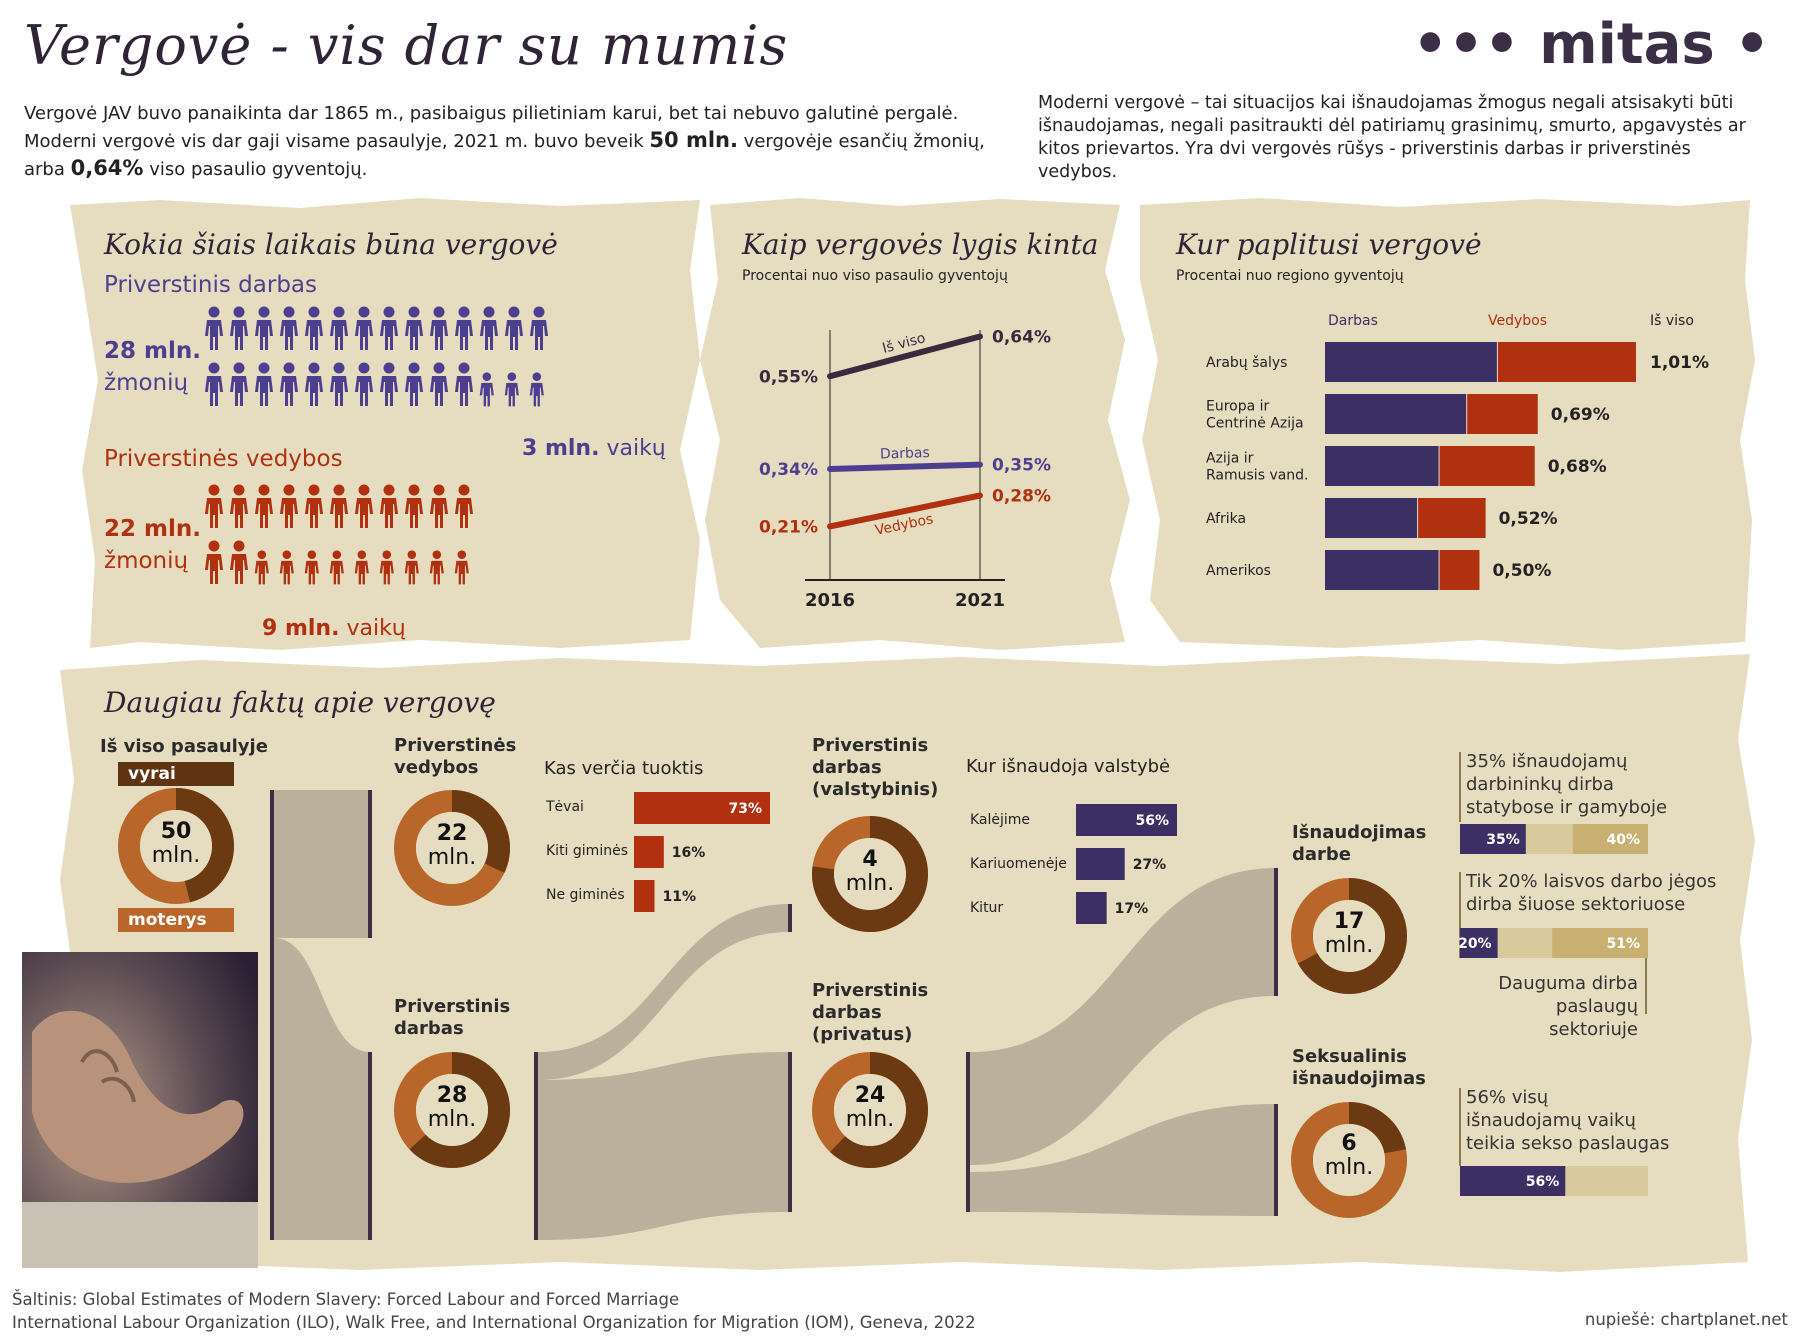 The height and width of the screenshot is (1340, 1800). Describe the element at coordinates (1503, 840) in the screenshot. I see `fact-1-bar-a-label: 35%` at that location.